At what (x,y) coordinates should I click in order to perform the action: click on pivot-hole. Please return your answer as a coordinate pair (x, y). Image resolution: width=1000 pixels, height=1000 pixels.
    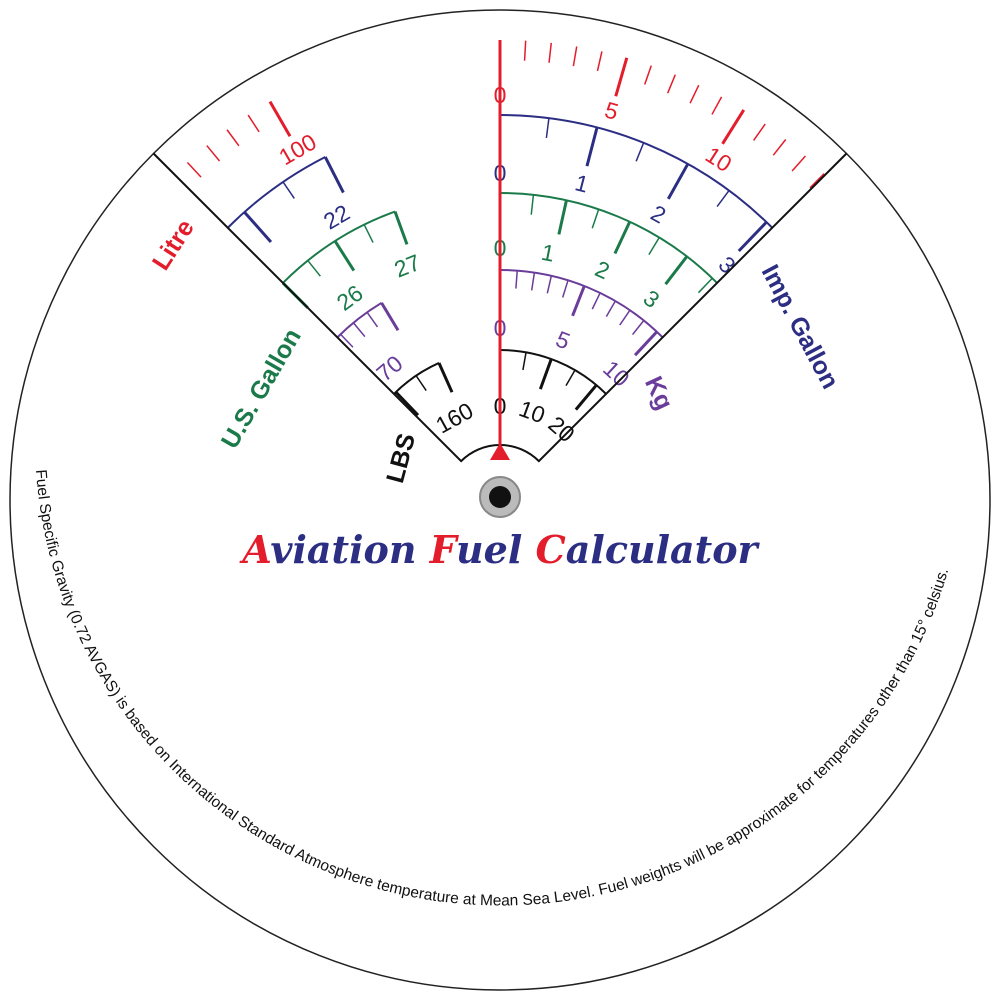
    Looking at the image, I should click on (500, 497).